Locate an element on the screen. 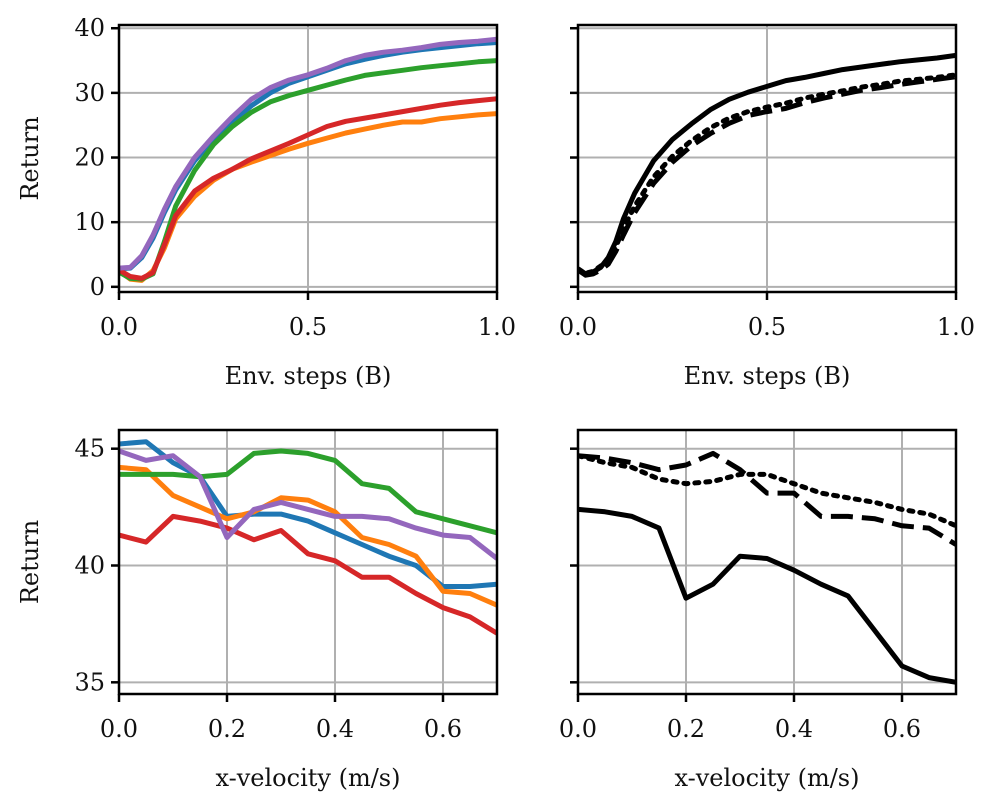 Image resolution: width=995 pixels, height=812 pixels. series-line-solid is located at coordinates (767, 595).